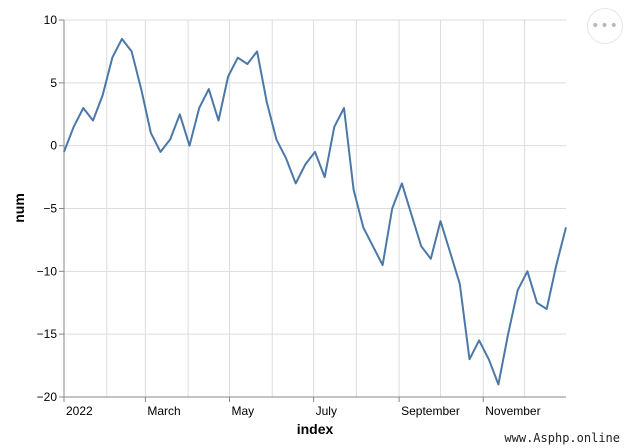  What do you see at coordinates (79, 411) in the screenshot?
I see `x-tick-label: 2022` at bounding box center [79, 411].